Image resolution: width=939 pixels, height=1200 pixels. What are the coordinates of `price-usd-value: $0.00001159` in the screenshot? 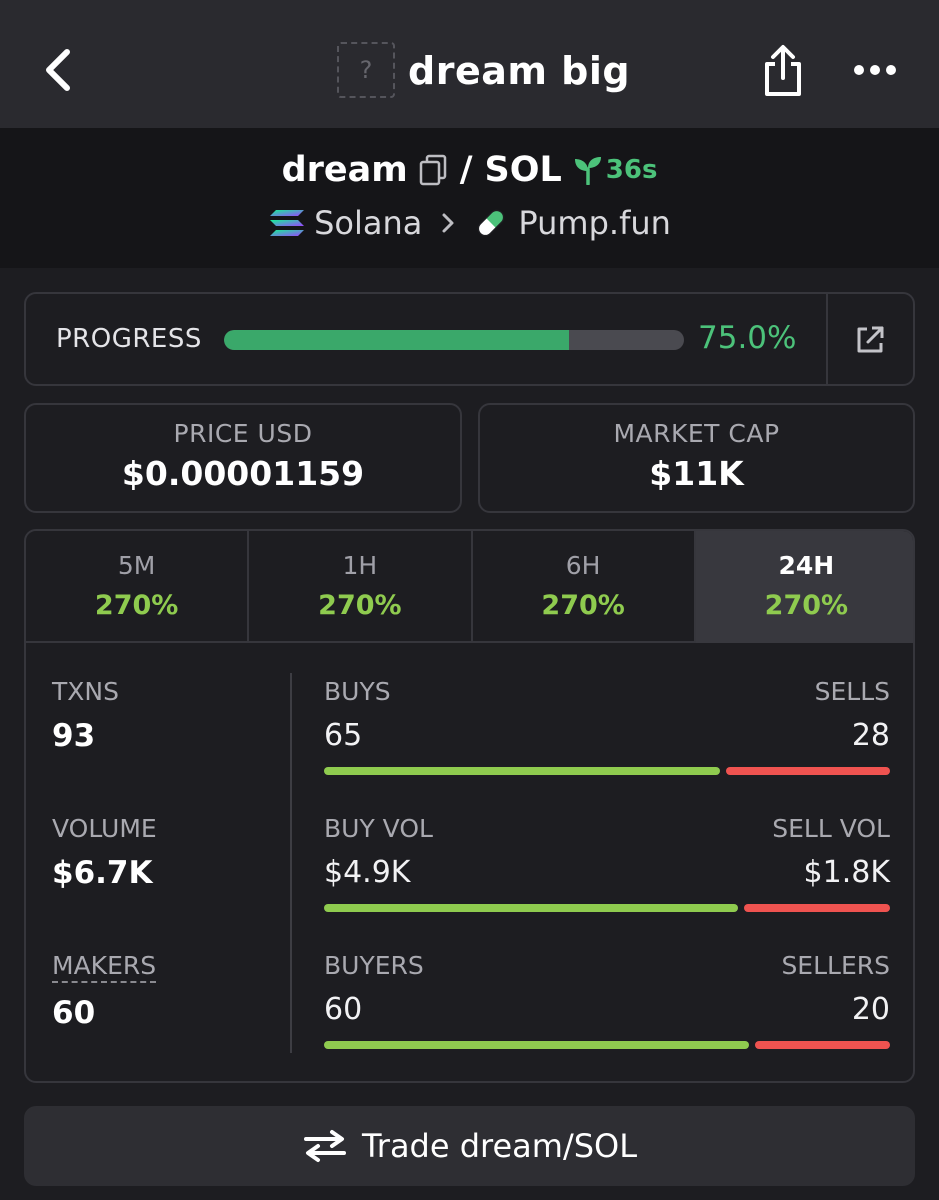 It's located at (243, 473).